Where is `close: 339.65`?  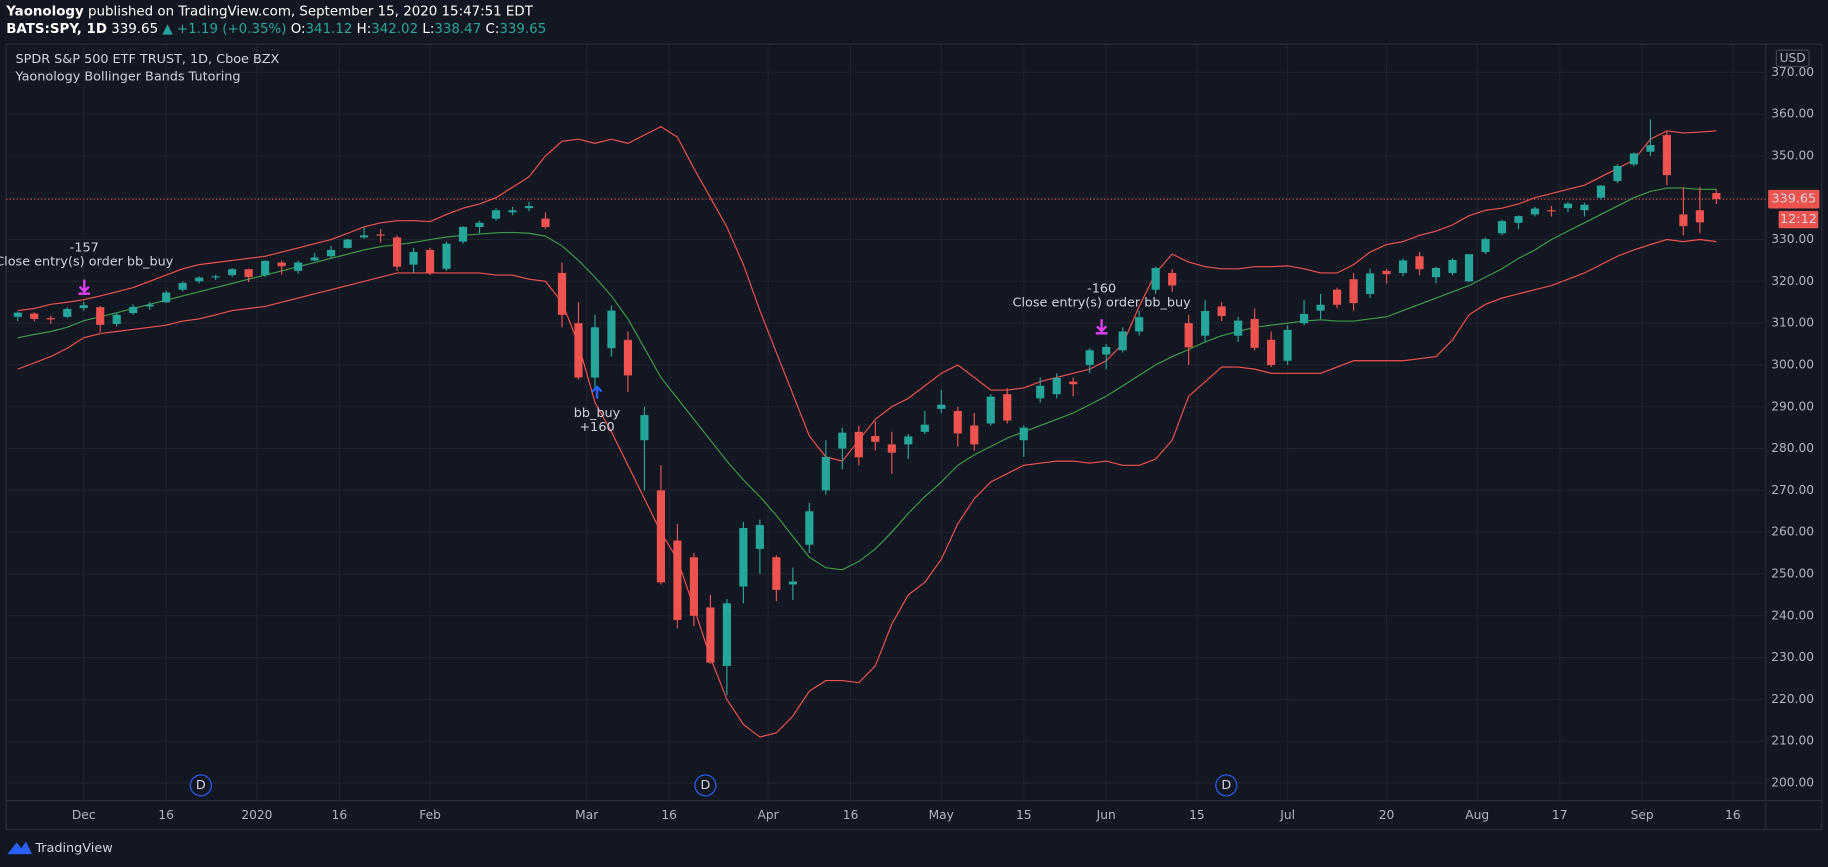
close: 339.65 is located at coordinates (522, 29).